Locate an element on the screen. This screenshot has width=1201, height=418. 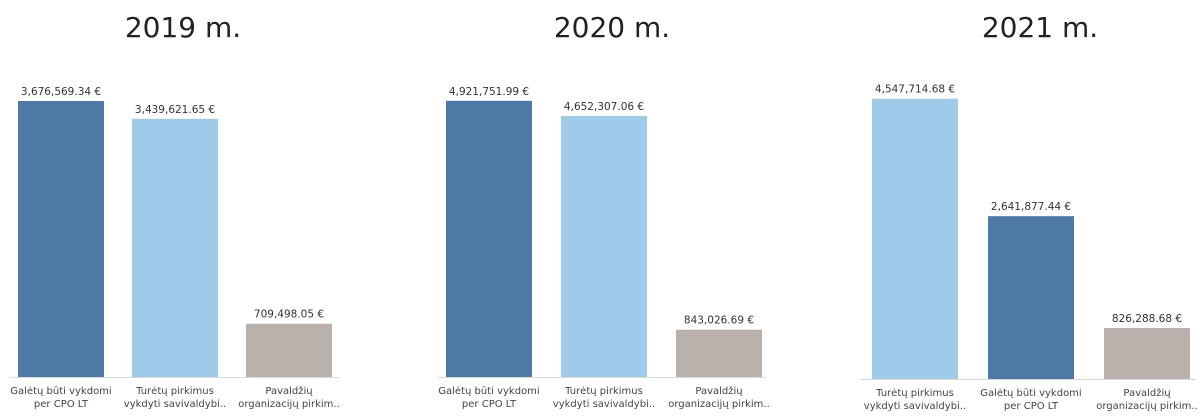
data-label: 4,652,307.06 € is located at coordinates (604, 107).